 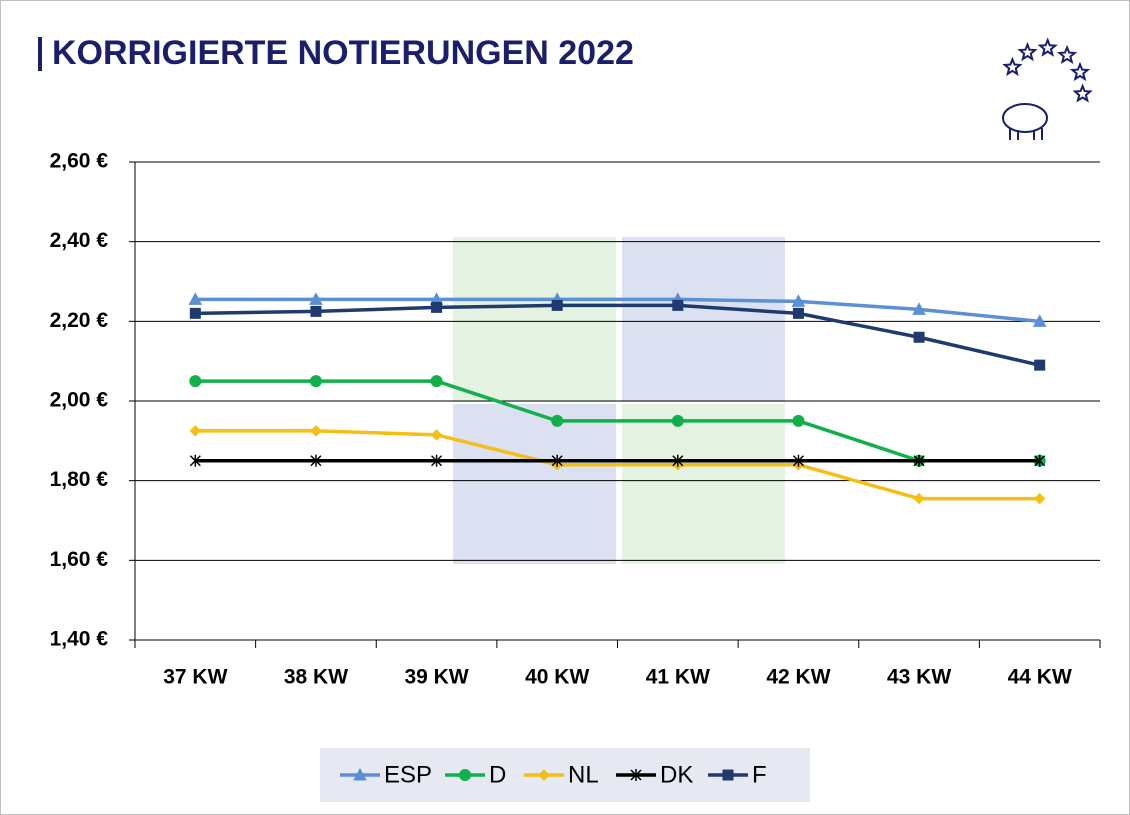 I want to click on watermark, so click(x=619, y=400).